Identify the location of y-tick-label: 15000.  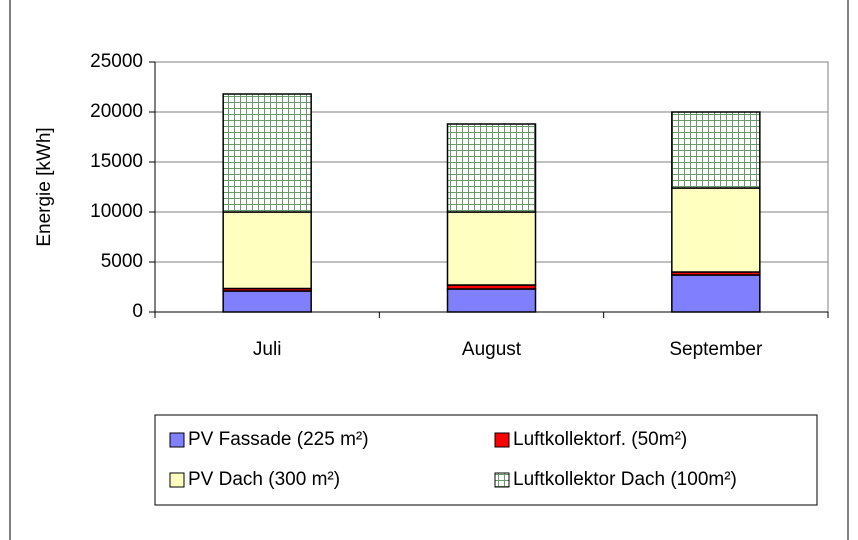
(116, 161).